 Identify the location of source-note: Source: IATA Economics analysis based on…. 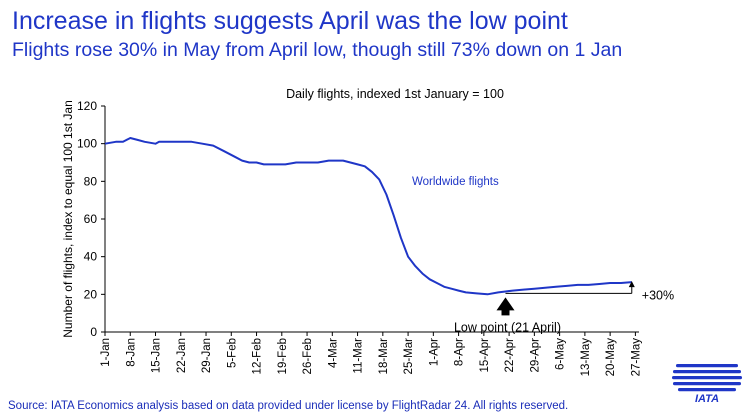
(288, 406).